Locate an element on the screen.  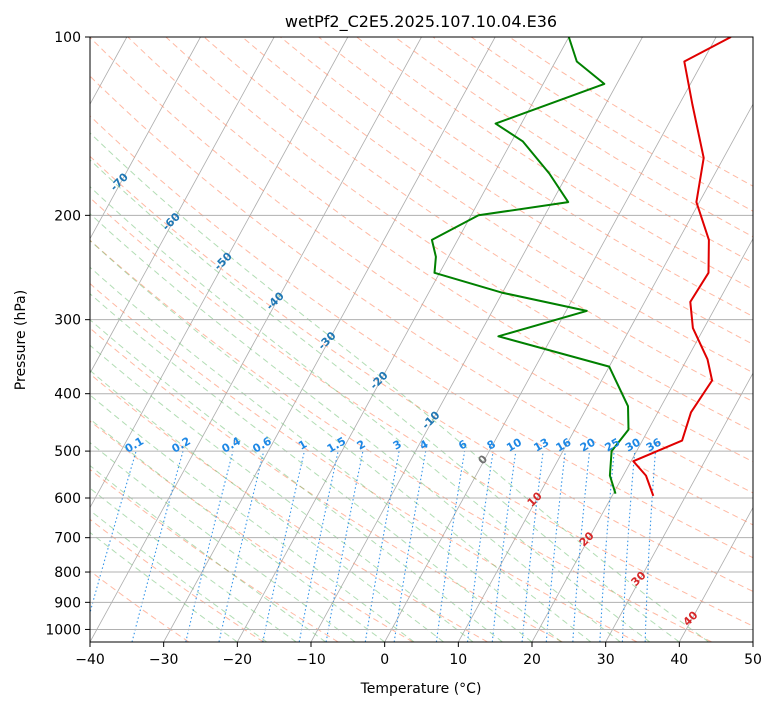
mixing-ratio-label: 16 is located at coordinates (564, 444).